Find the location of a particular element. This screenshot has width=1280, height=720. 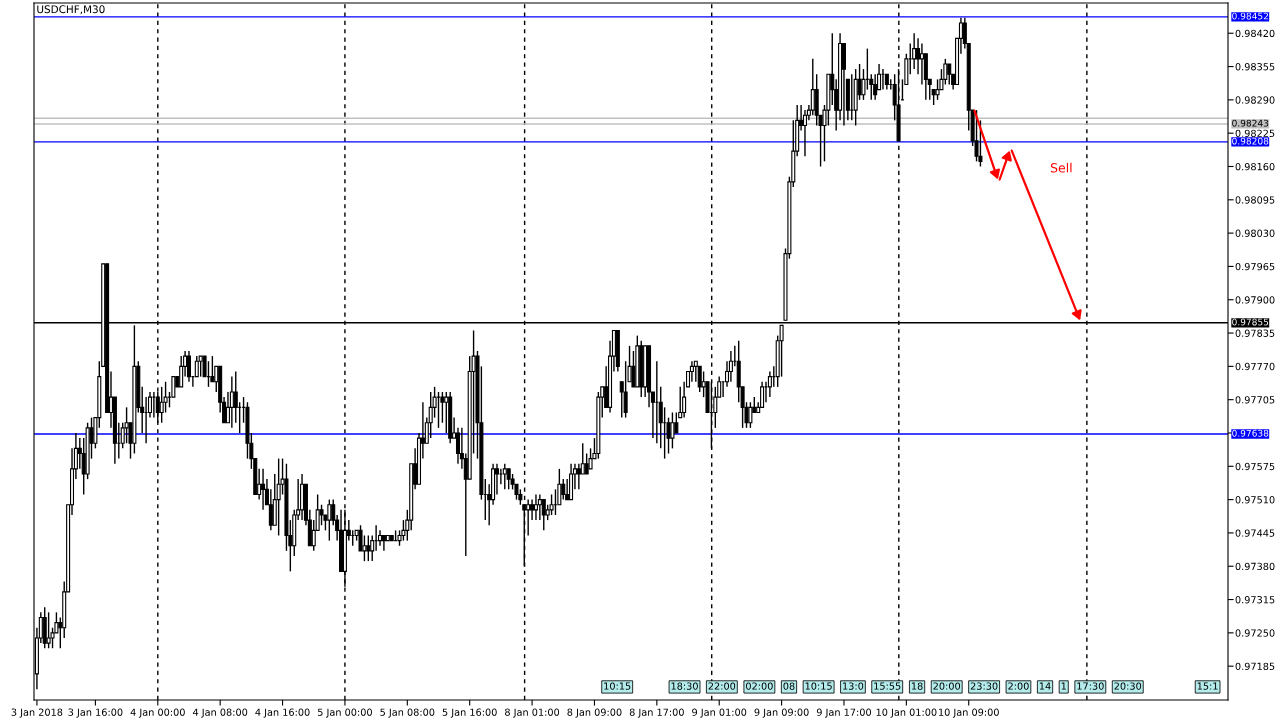

y-tick-label: 0.97185 is located at coordinates (1255, 666).